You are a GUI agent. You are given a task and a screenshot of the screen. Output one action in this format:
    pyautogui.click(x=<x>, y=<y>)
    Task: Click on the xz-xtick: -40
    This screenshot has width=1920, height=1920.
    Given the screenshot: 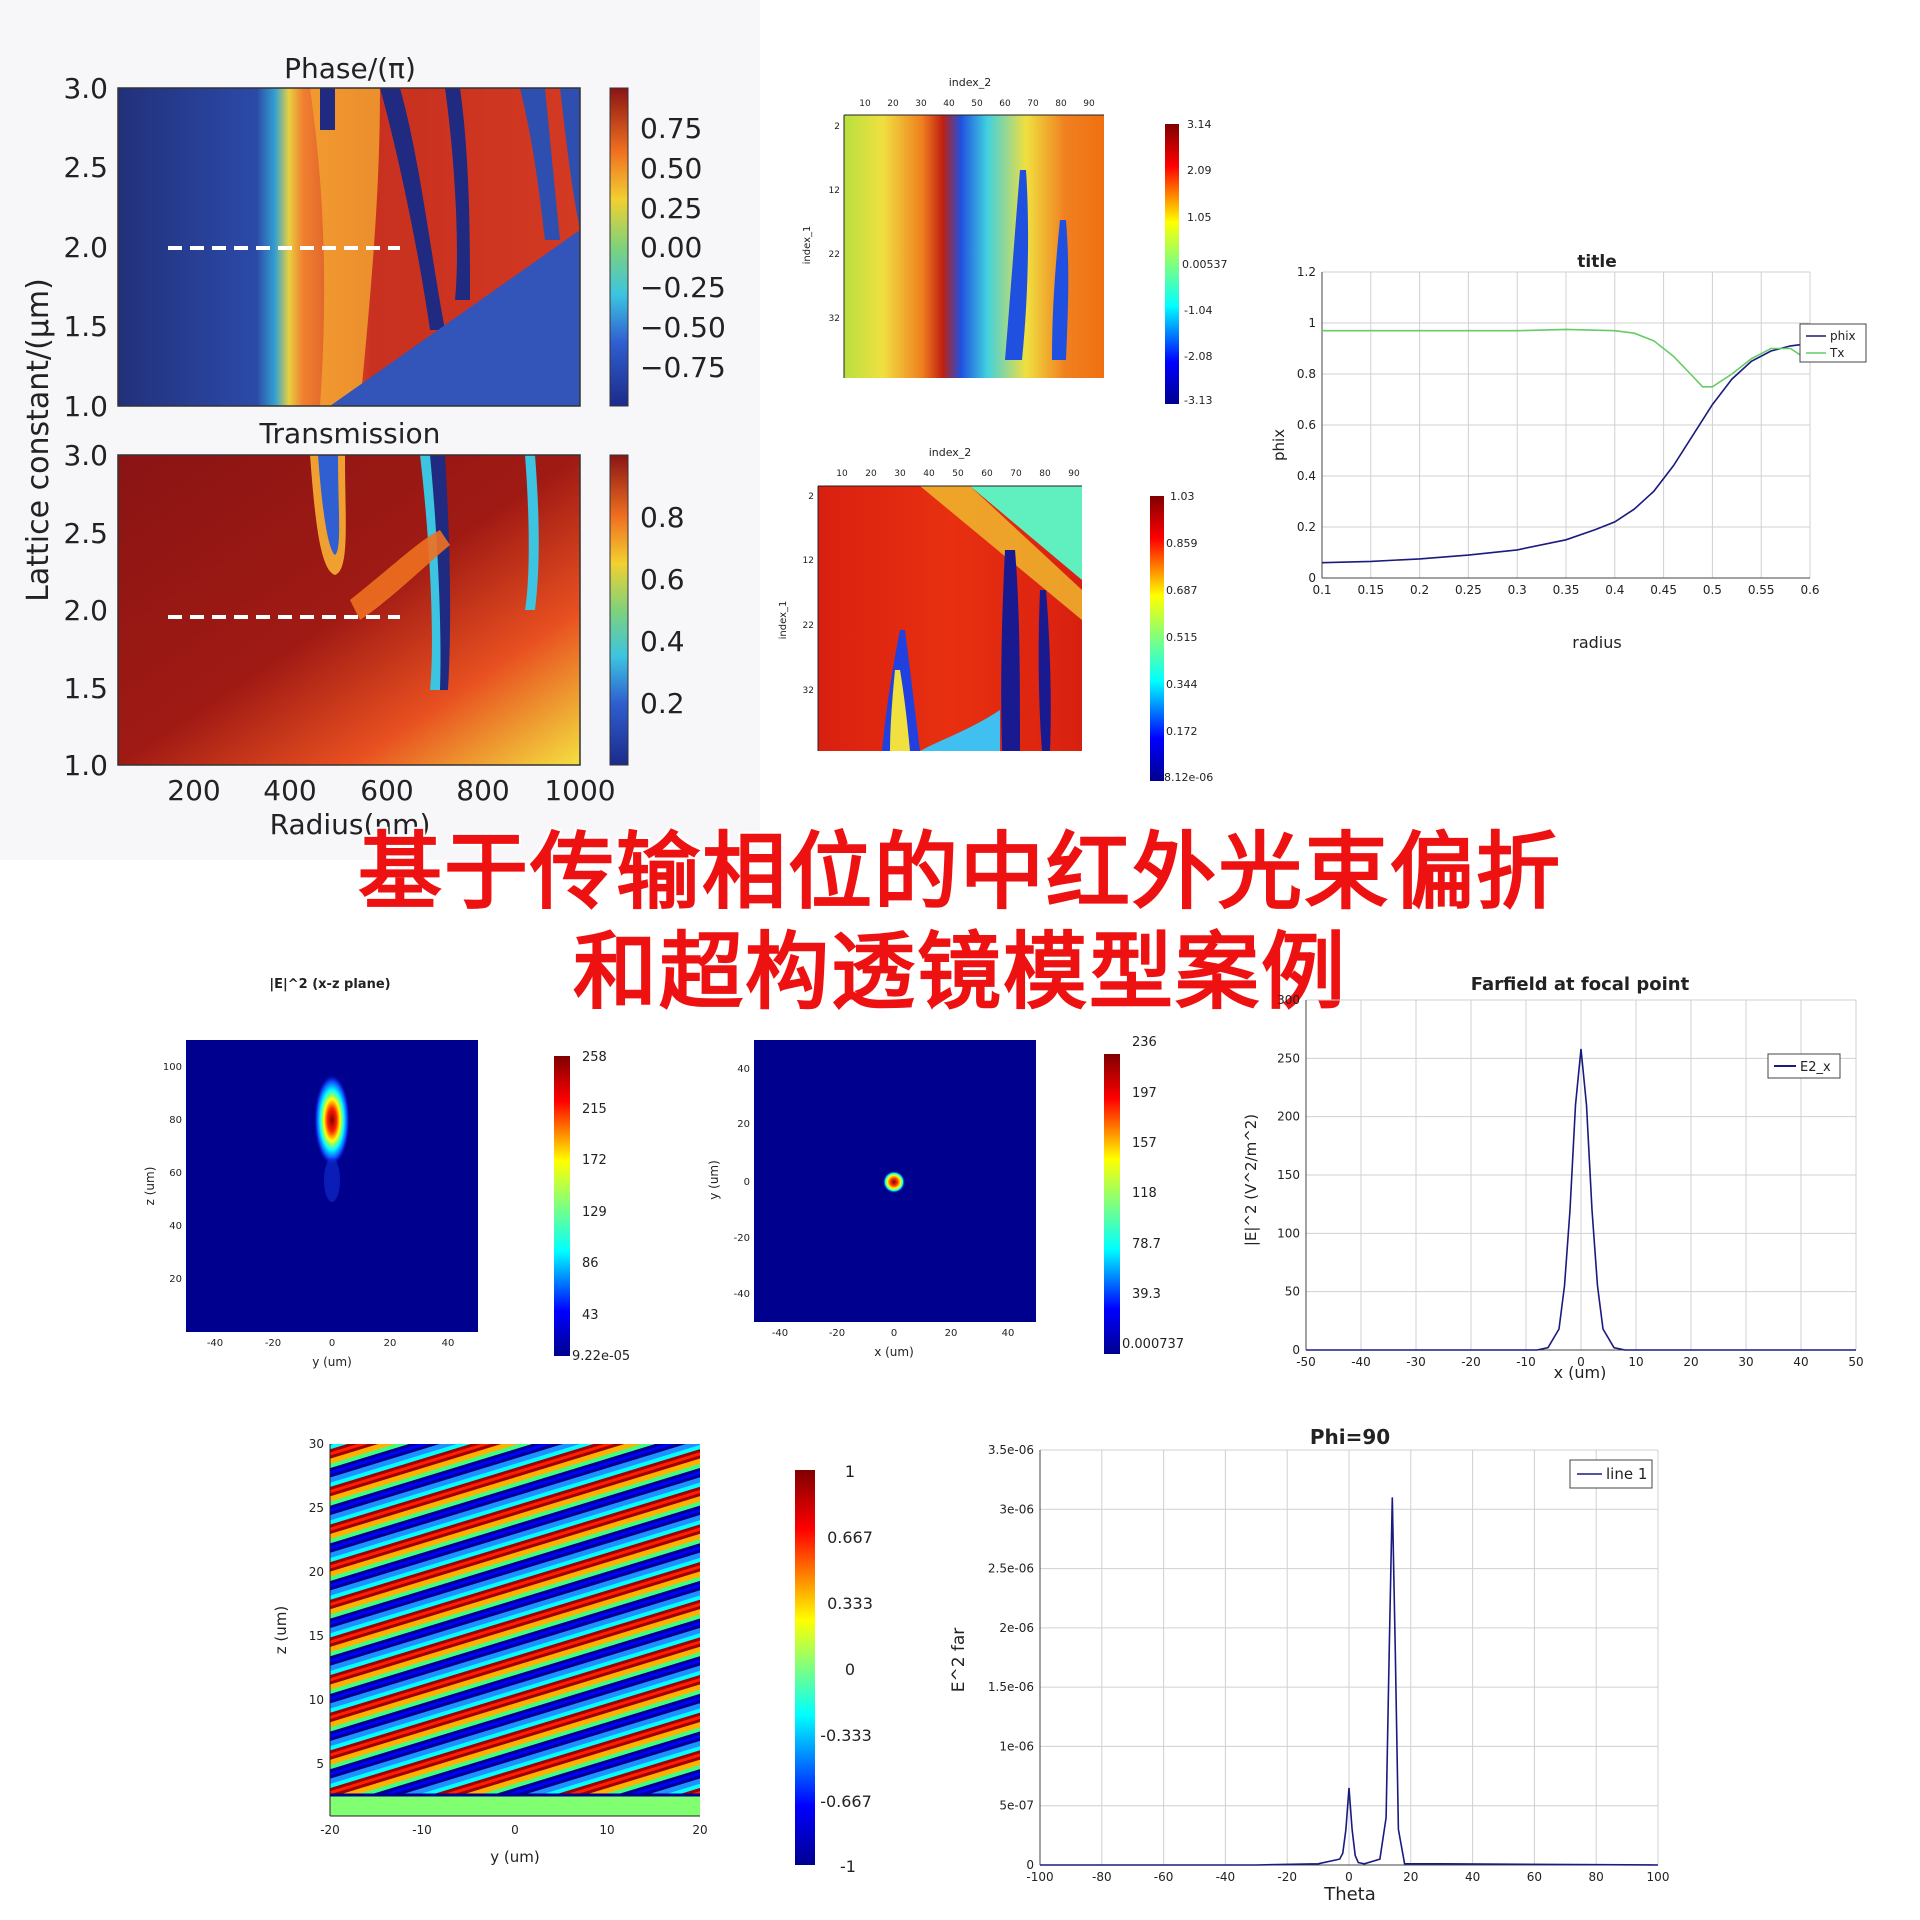 What is the action you would take?
    pyautogui.click(x=215, y=1343)
    